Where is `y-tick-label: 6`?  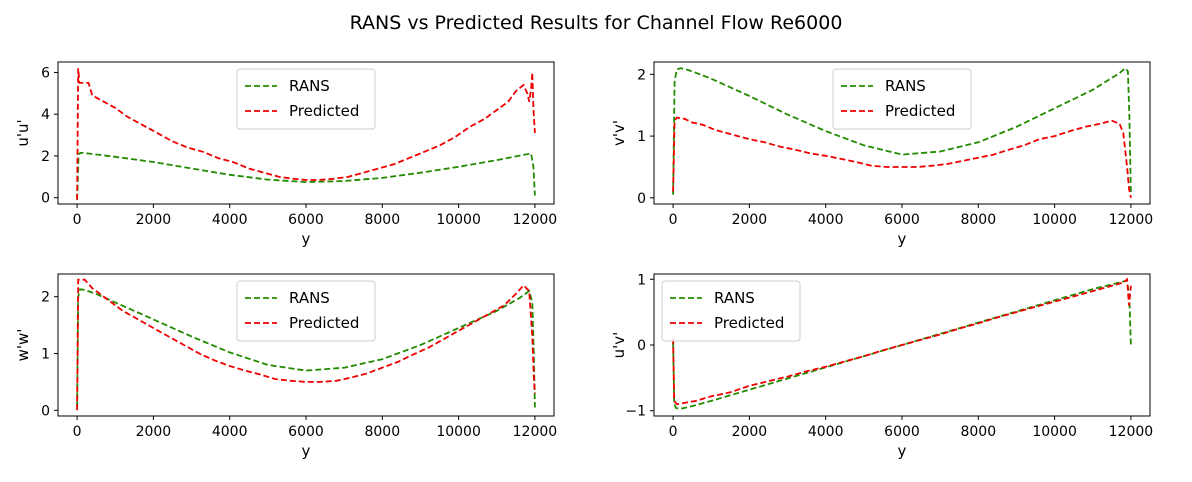 y-tick-label: 6 is located at coordinates (45, 73).